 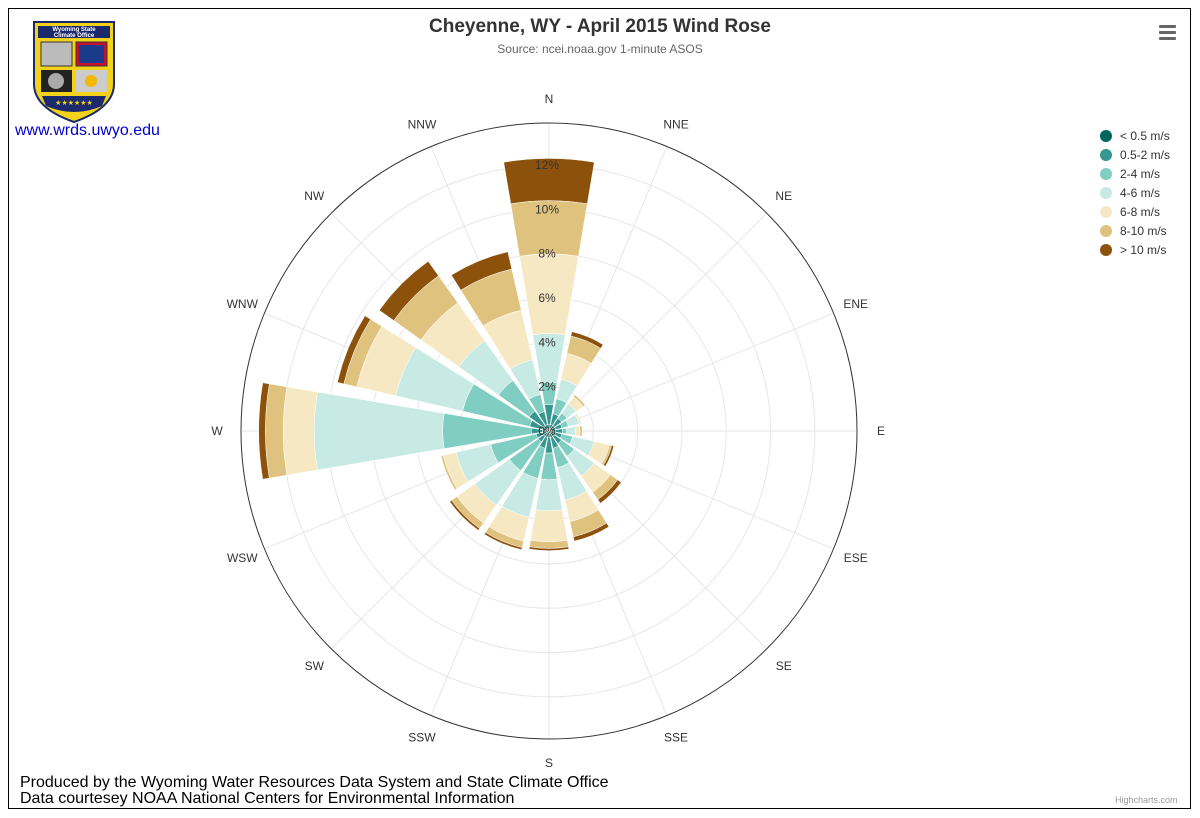 What do you see at coordinates (242, 558) in the screenshot?
I see `direction-label-wsw: WSW` at bounding box center [242, 558].